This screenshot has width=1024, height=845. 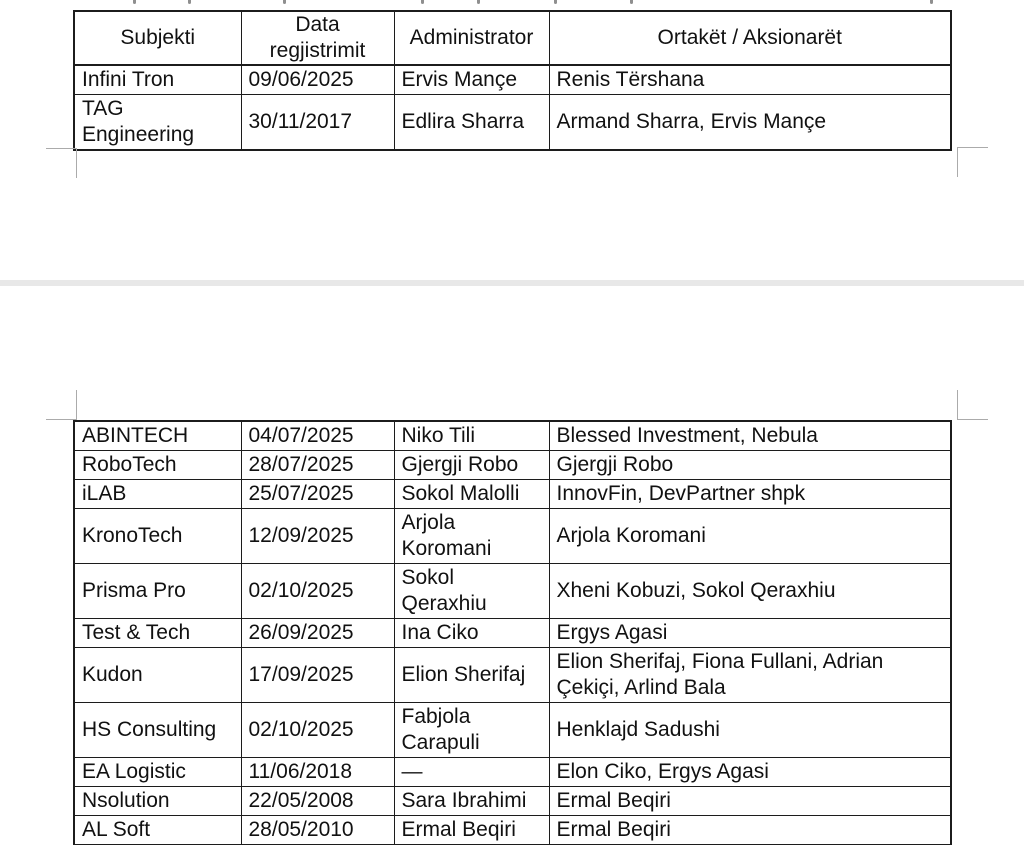 I want to click on cell-data-regjistrimit: 25/07/2025, so click(x=317, y=494).